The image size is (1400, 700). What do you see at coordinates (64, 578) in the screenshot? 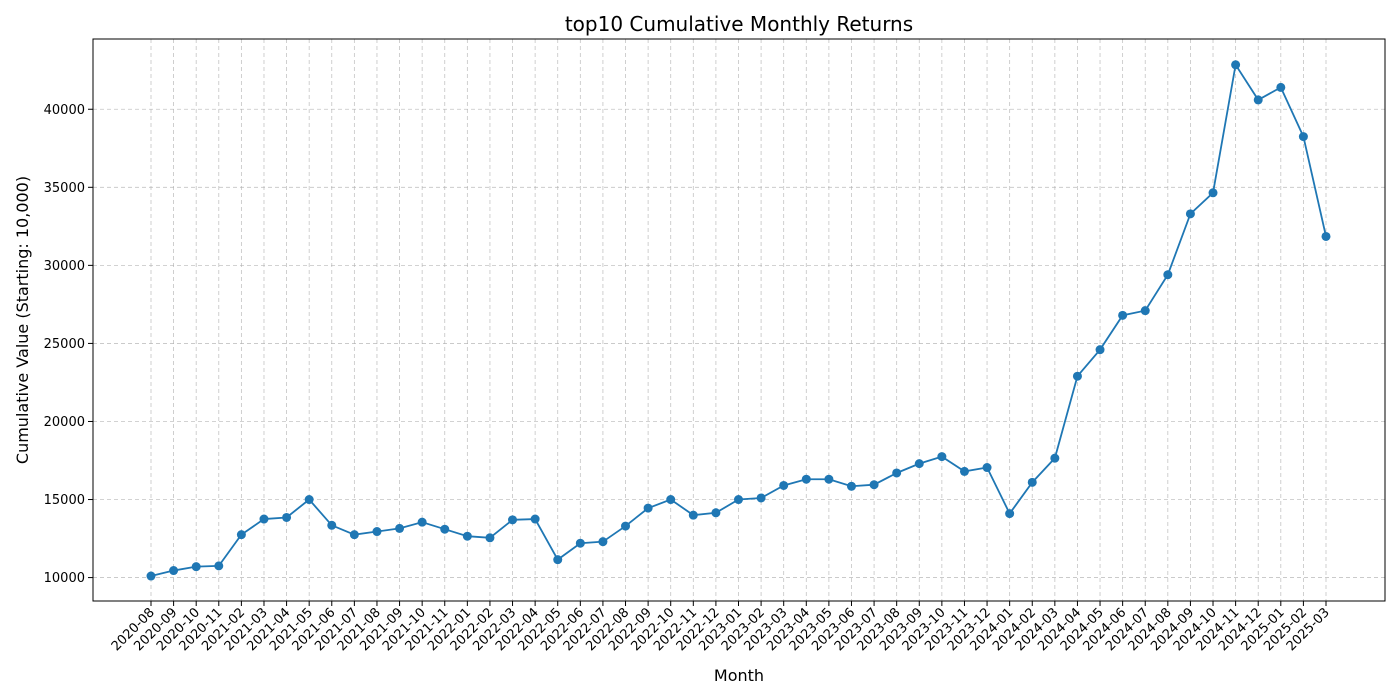
I see `y-tick-label: 10000` at bounding box center [64, 578].